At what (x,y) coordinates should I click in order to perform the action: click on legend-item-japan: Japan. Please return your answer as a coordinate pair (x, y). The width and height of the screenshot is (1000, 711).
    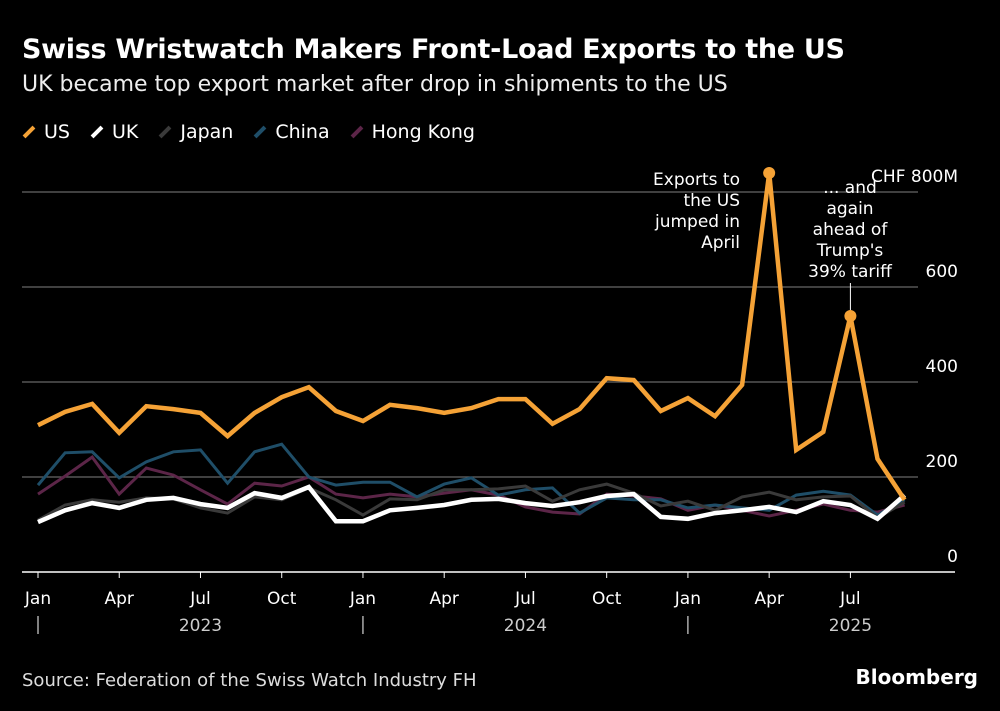
    Looking at the image, I should click on (195, 132).